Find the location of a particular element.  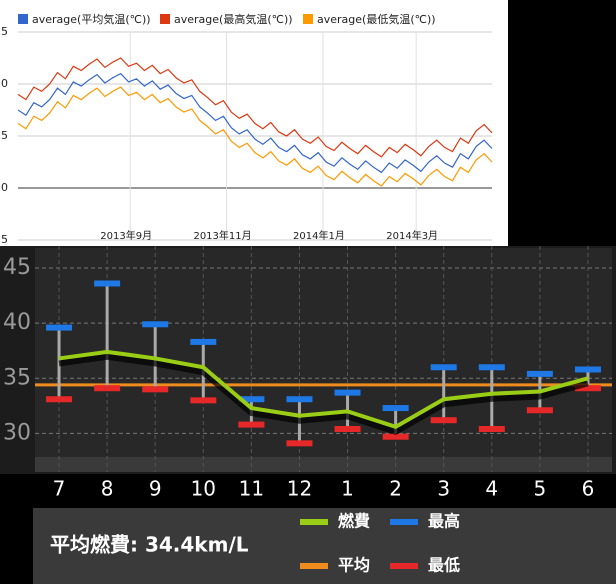

legend-label: 燃費 is located at coordinates (354, 521).